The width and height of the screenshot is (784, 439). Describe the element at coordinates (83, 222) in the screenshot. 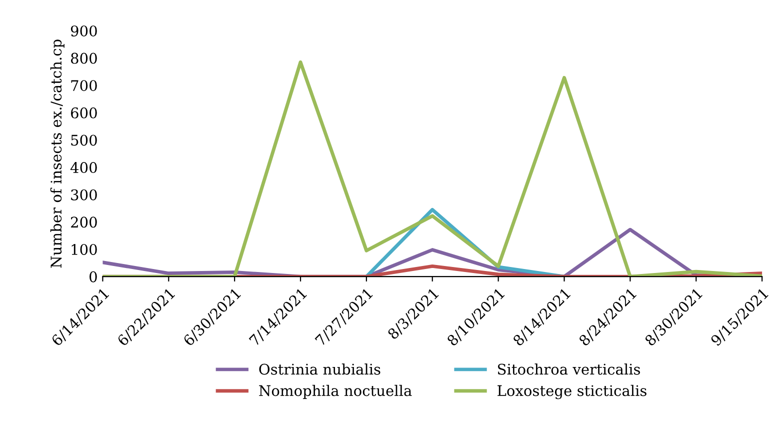

I see `y-tick-label: 200` at that location.